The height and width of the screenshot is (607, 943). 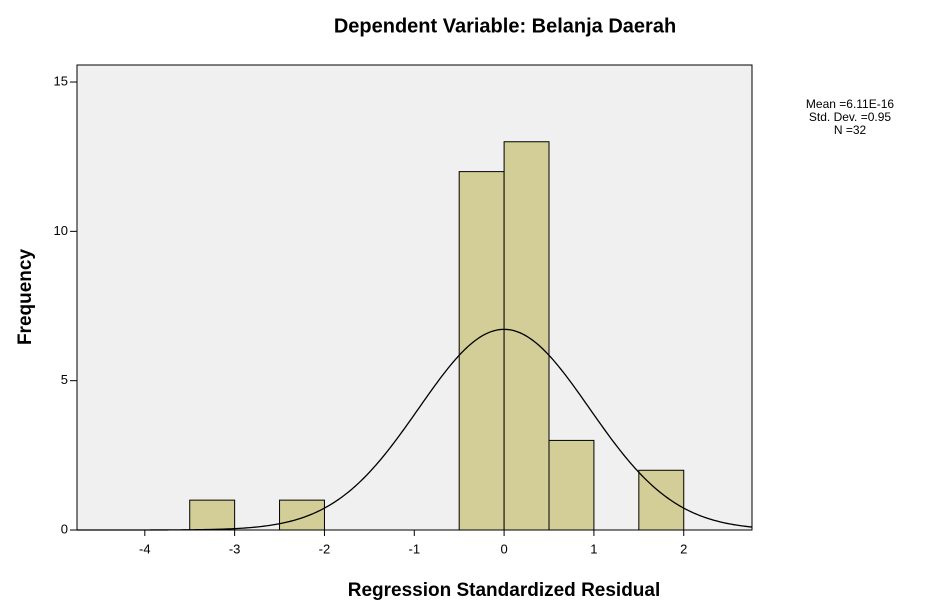 I want to click on y-tick-label: 15, so click(x=61, y=80).